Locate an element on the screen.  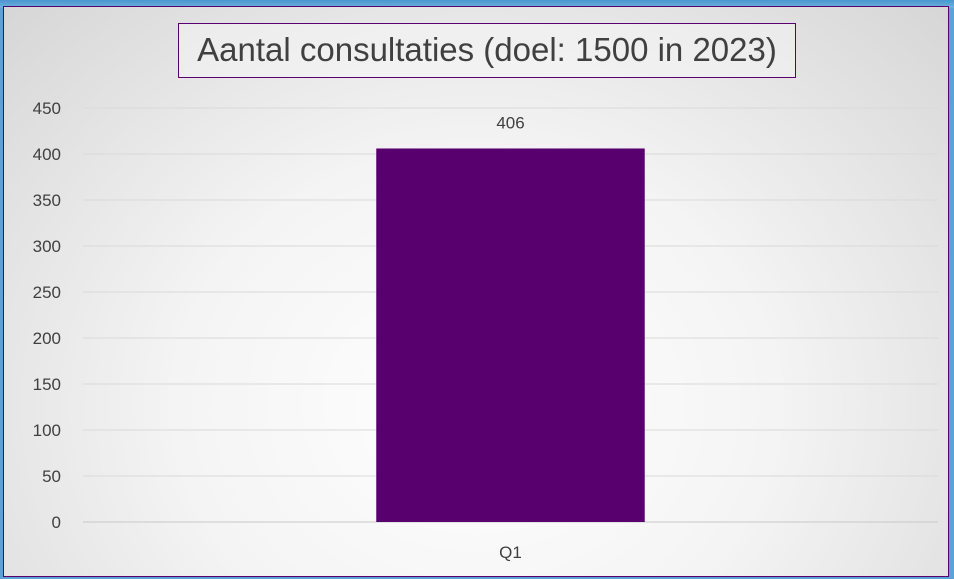
x-category-label: Q1 is located at coordinates (510, 552).